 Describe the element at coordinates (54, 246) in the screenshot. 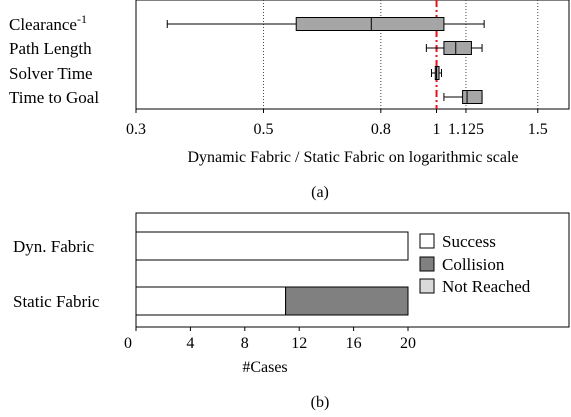

I see `category-label-dyn-fabric: Dyn. Fabric` at that location.